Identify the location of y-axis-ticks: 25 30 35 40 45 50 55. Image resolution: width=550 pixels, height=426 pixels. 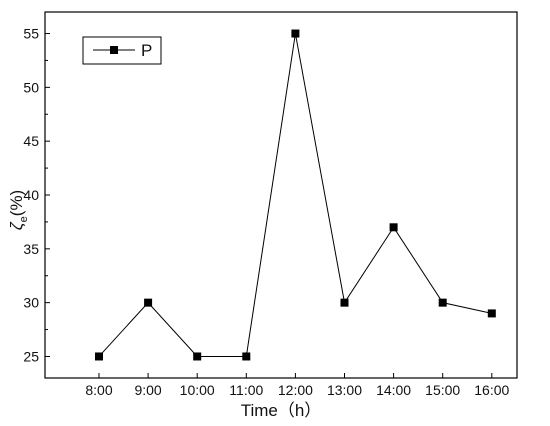
(36, 195).